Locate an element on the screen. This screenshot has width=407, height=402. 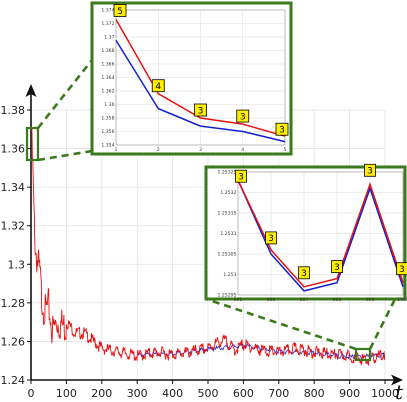
inset-y-tick-label: 1.358 is located at coordinates (107, 119).